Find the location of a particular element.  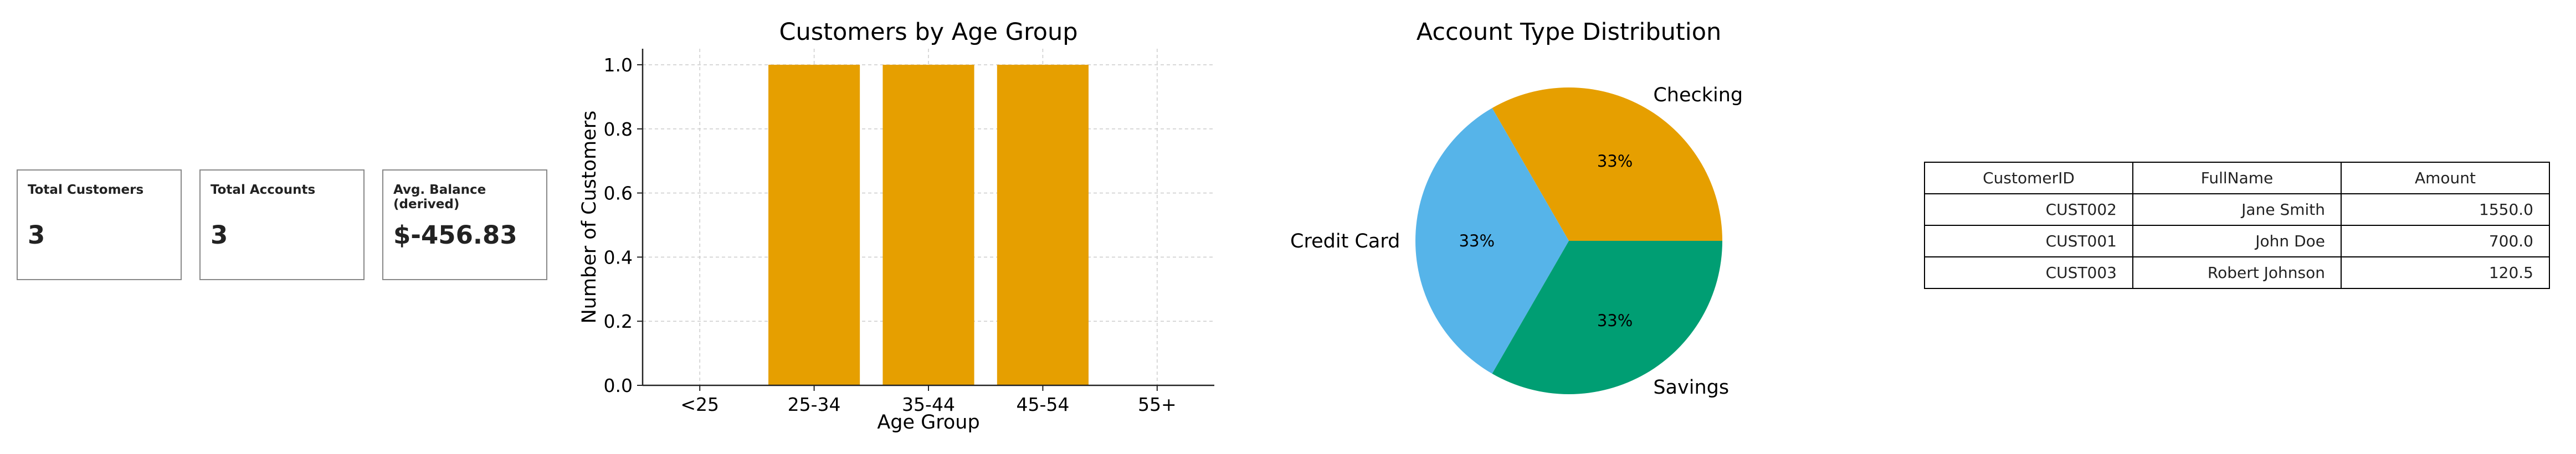

table-cell: Robert Johnson is located at coordinates (2237, 272).